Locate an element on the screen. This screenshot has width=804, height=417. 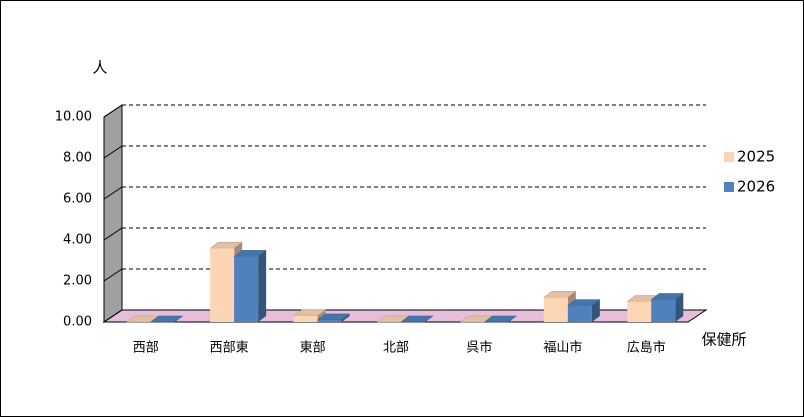
y-tick-label: 0.00 is located at coordinates (77, 322).